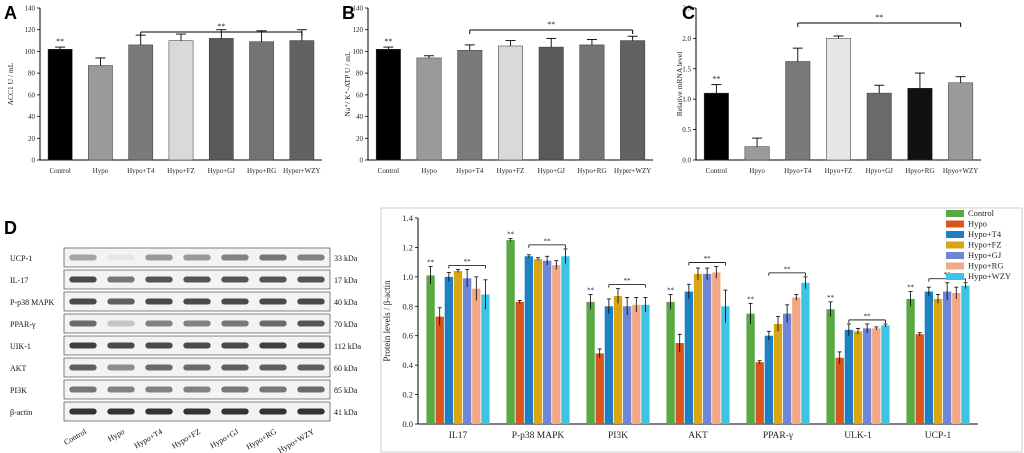 This screenshot has height=453, width=1024. I want to click on x-tick-label: IL17, so click(458, 436).